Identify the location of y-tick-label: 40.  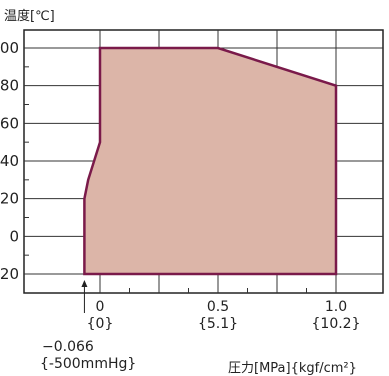
(9, 161).